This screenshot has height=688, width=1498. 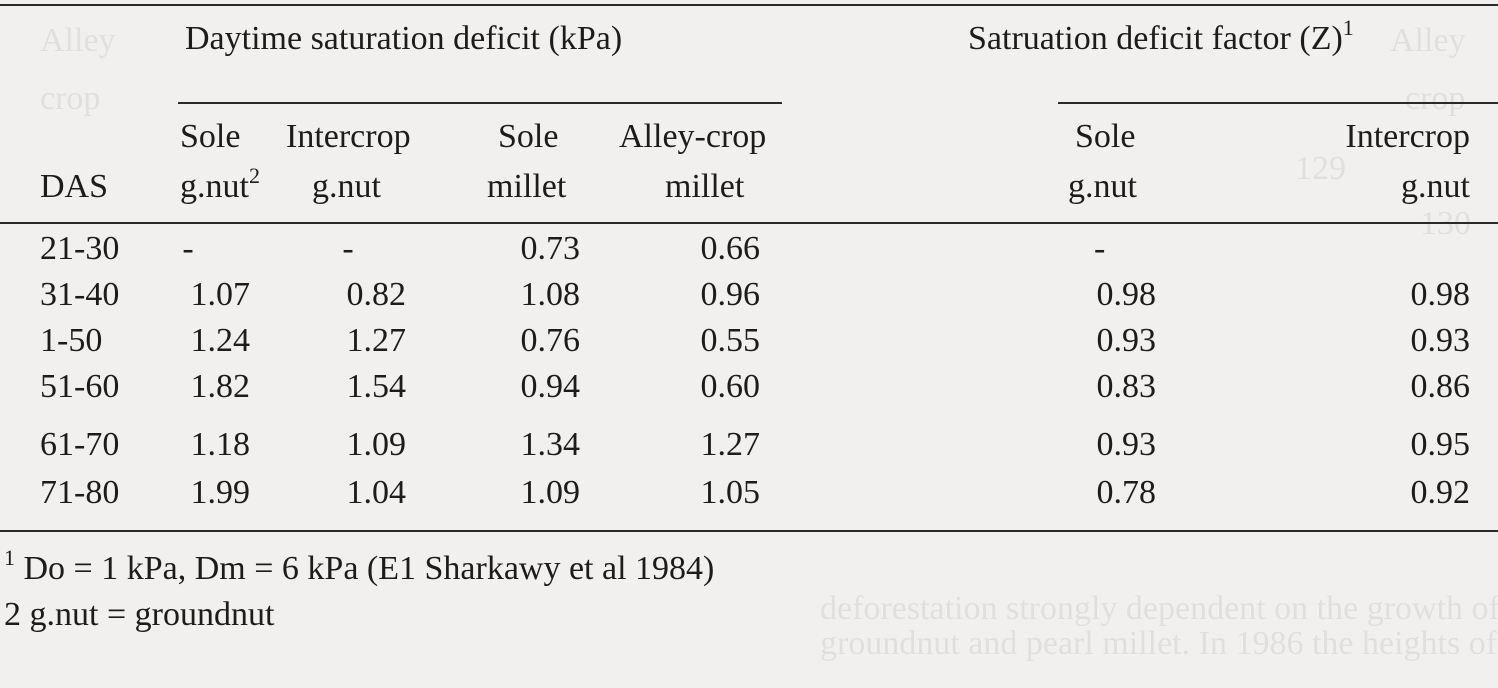 I want to click on cell-z-sole-gnut: 0.98, so click(x=1126, y=294).